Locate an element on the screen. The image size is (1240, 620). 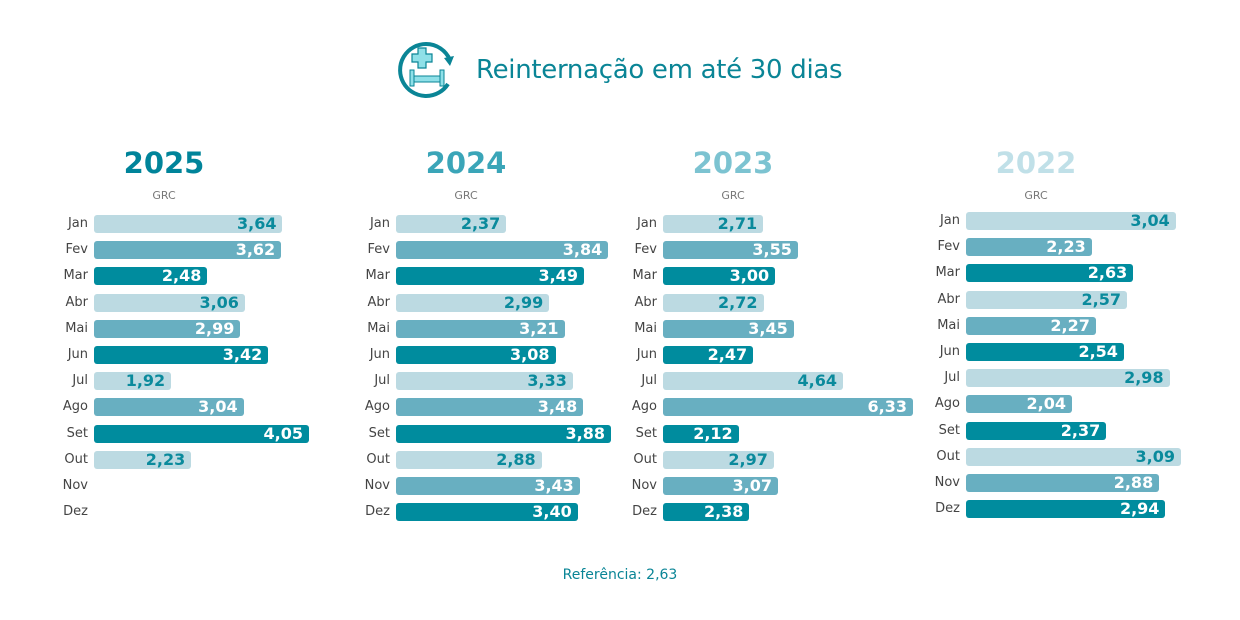
bar: 1,92 is located at coordinates (133, 381).